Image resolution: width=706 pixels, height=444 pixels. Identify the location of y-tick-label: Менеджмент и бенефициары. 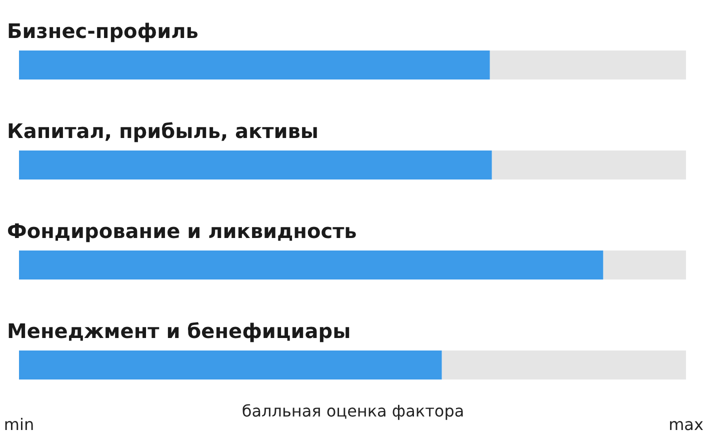
(179, 331).